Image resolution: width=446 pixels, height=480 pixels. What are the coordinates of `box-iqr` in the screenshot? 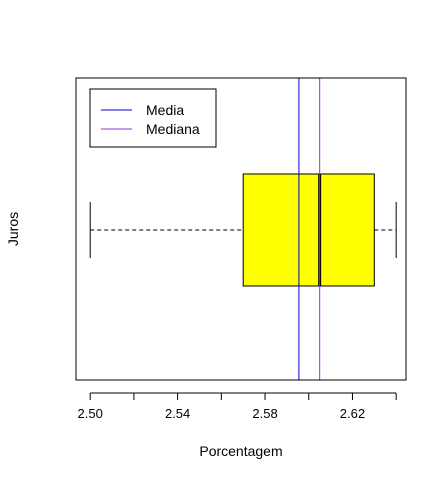 It's located at (308, 230).